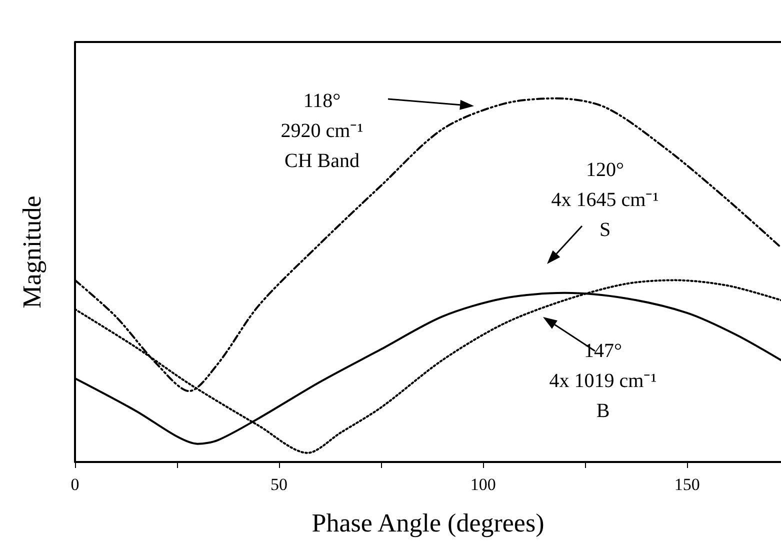 This screenshot has height=555, width=781. Describe the element at coordinates (428, 523) in the screenshot. I see `x-axis-title: Phase Angle (degrees)` at that location.